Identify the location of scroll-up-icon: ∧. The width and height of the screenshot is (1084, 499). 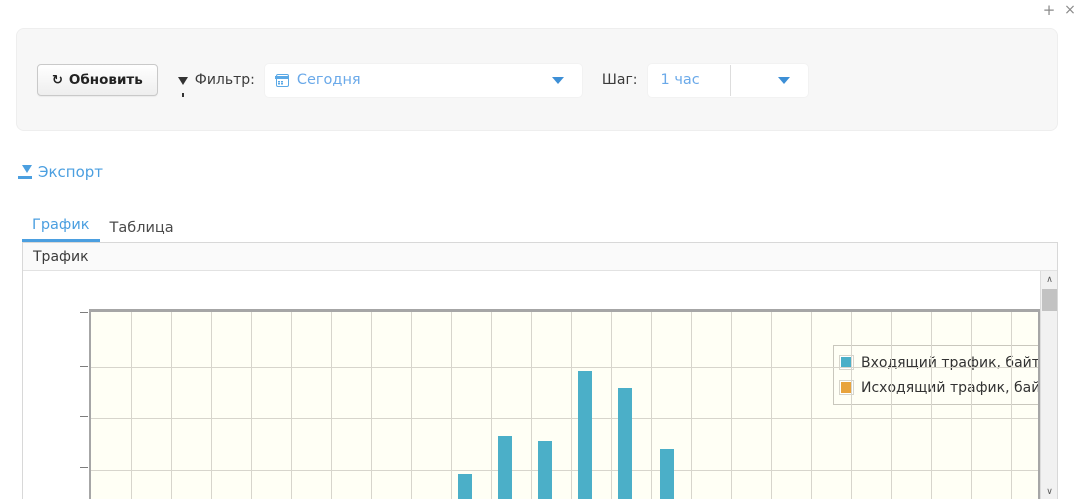
(1049, 279).